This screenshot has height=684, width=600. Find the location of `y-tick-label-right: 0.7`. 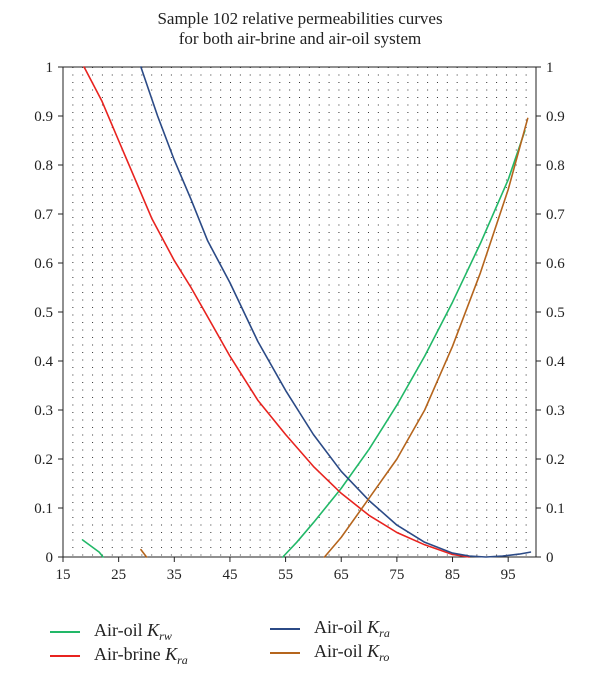

y-tick-label-right: 0.7 is located at coordinates (555, 215).